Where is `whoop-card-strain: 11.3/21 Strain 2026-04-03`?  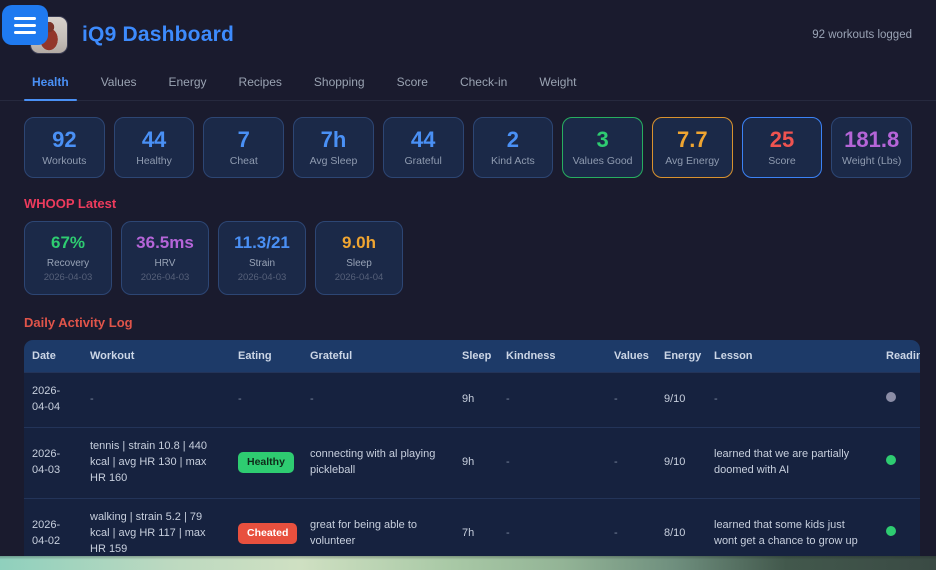 whoop-card-strain: 11.3/21 Strain 2026-04-03 is located at coordinates (262, 258).